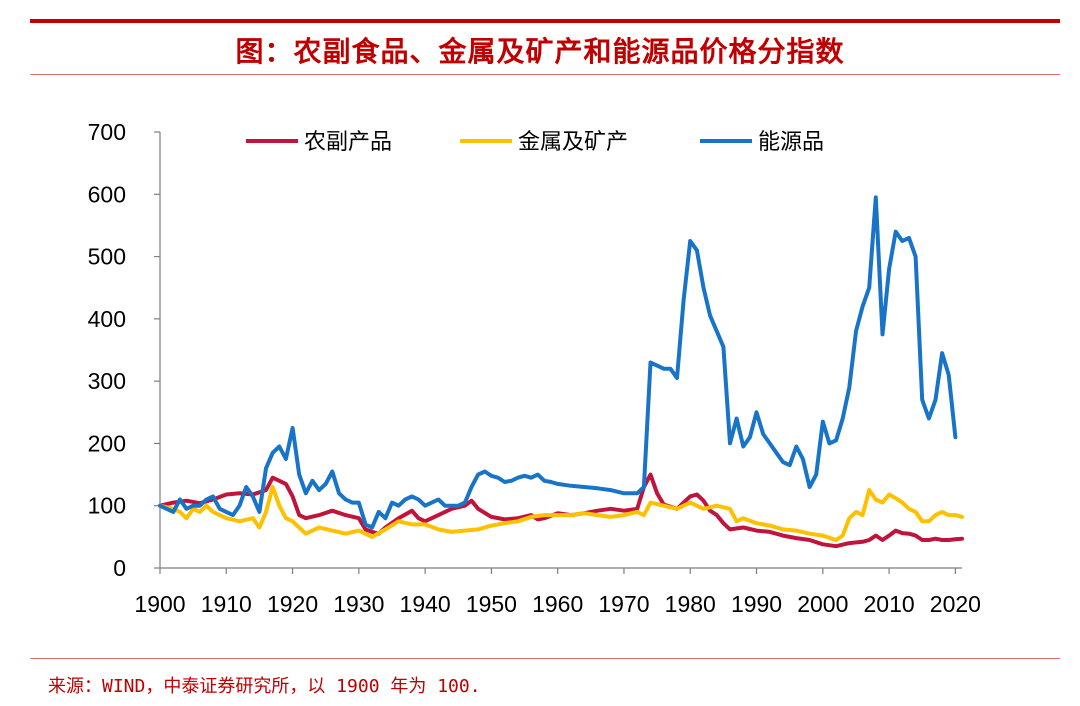 The image size is (1080, 706). What do you see at coordinates (264, 686) in the screenshot?
I see `source-note: 来源：WIND，中泰证券研究所，以 1900 年为 100.` at bounding box center [264, 686].